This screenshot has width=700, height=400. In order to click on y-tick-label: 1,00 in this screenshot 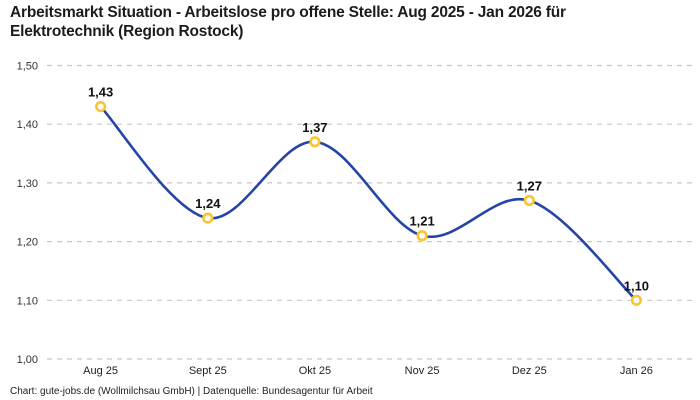, I will do `click(27, 360)`.